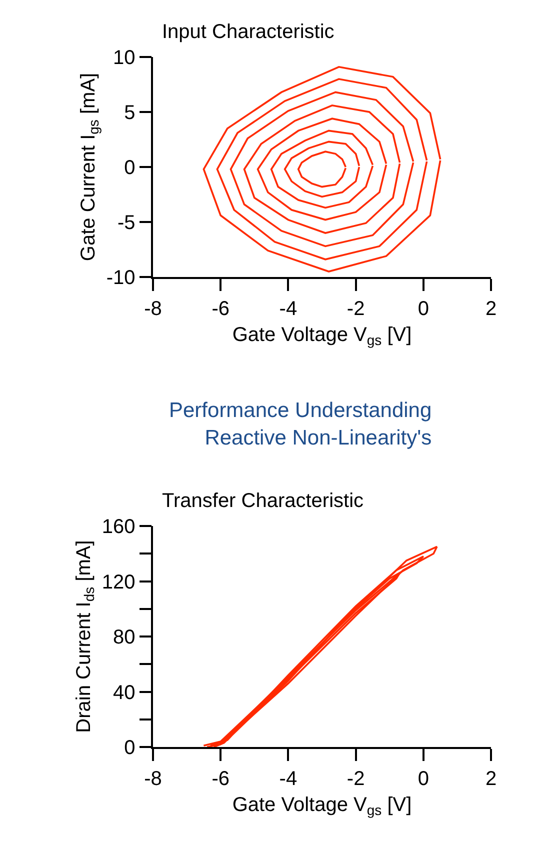 The height and width of the screenshot is (855, 560). I want to click on y-tick-label: 80, so click(124, 637).